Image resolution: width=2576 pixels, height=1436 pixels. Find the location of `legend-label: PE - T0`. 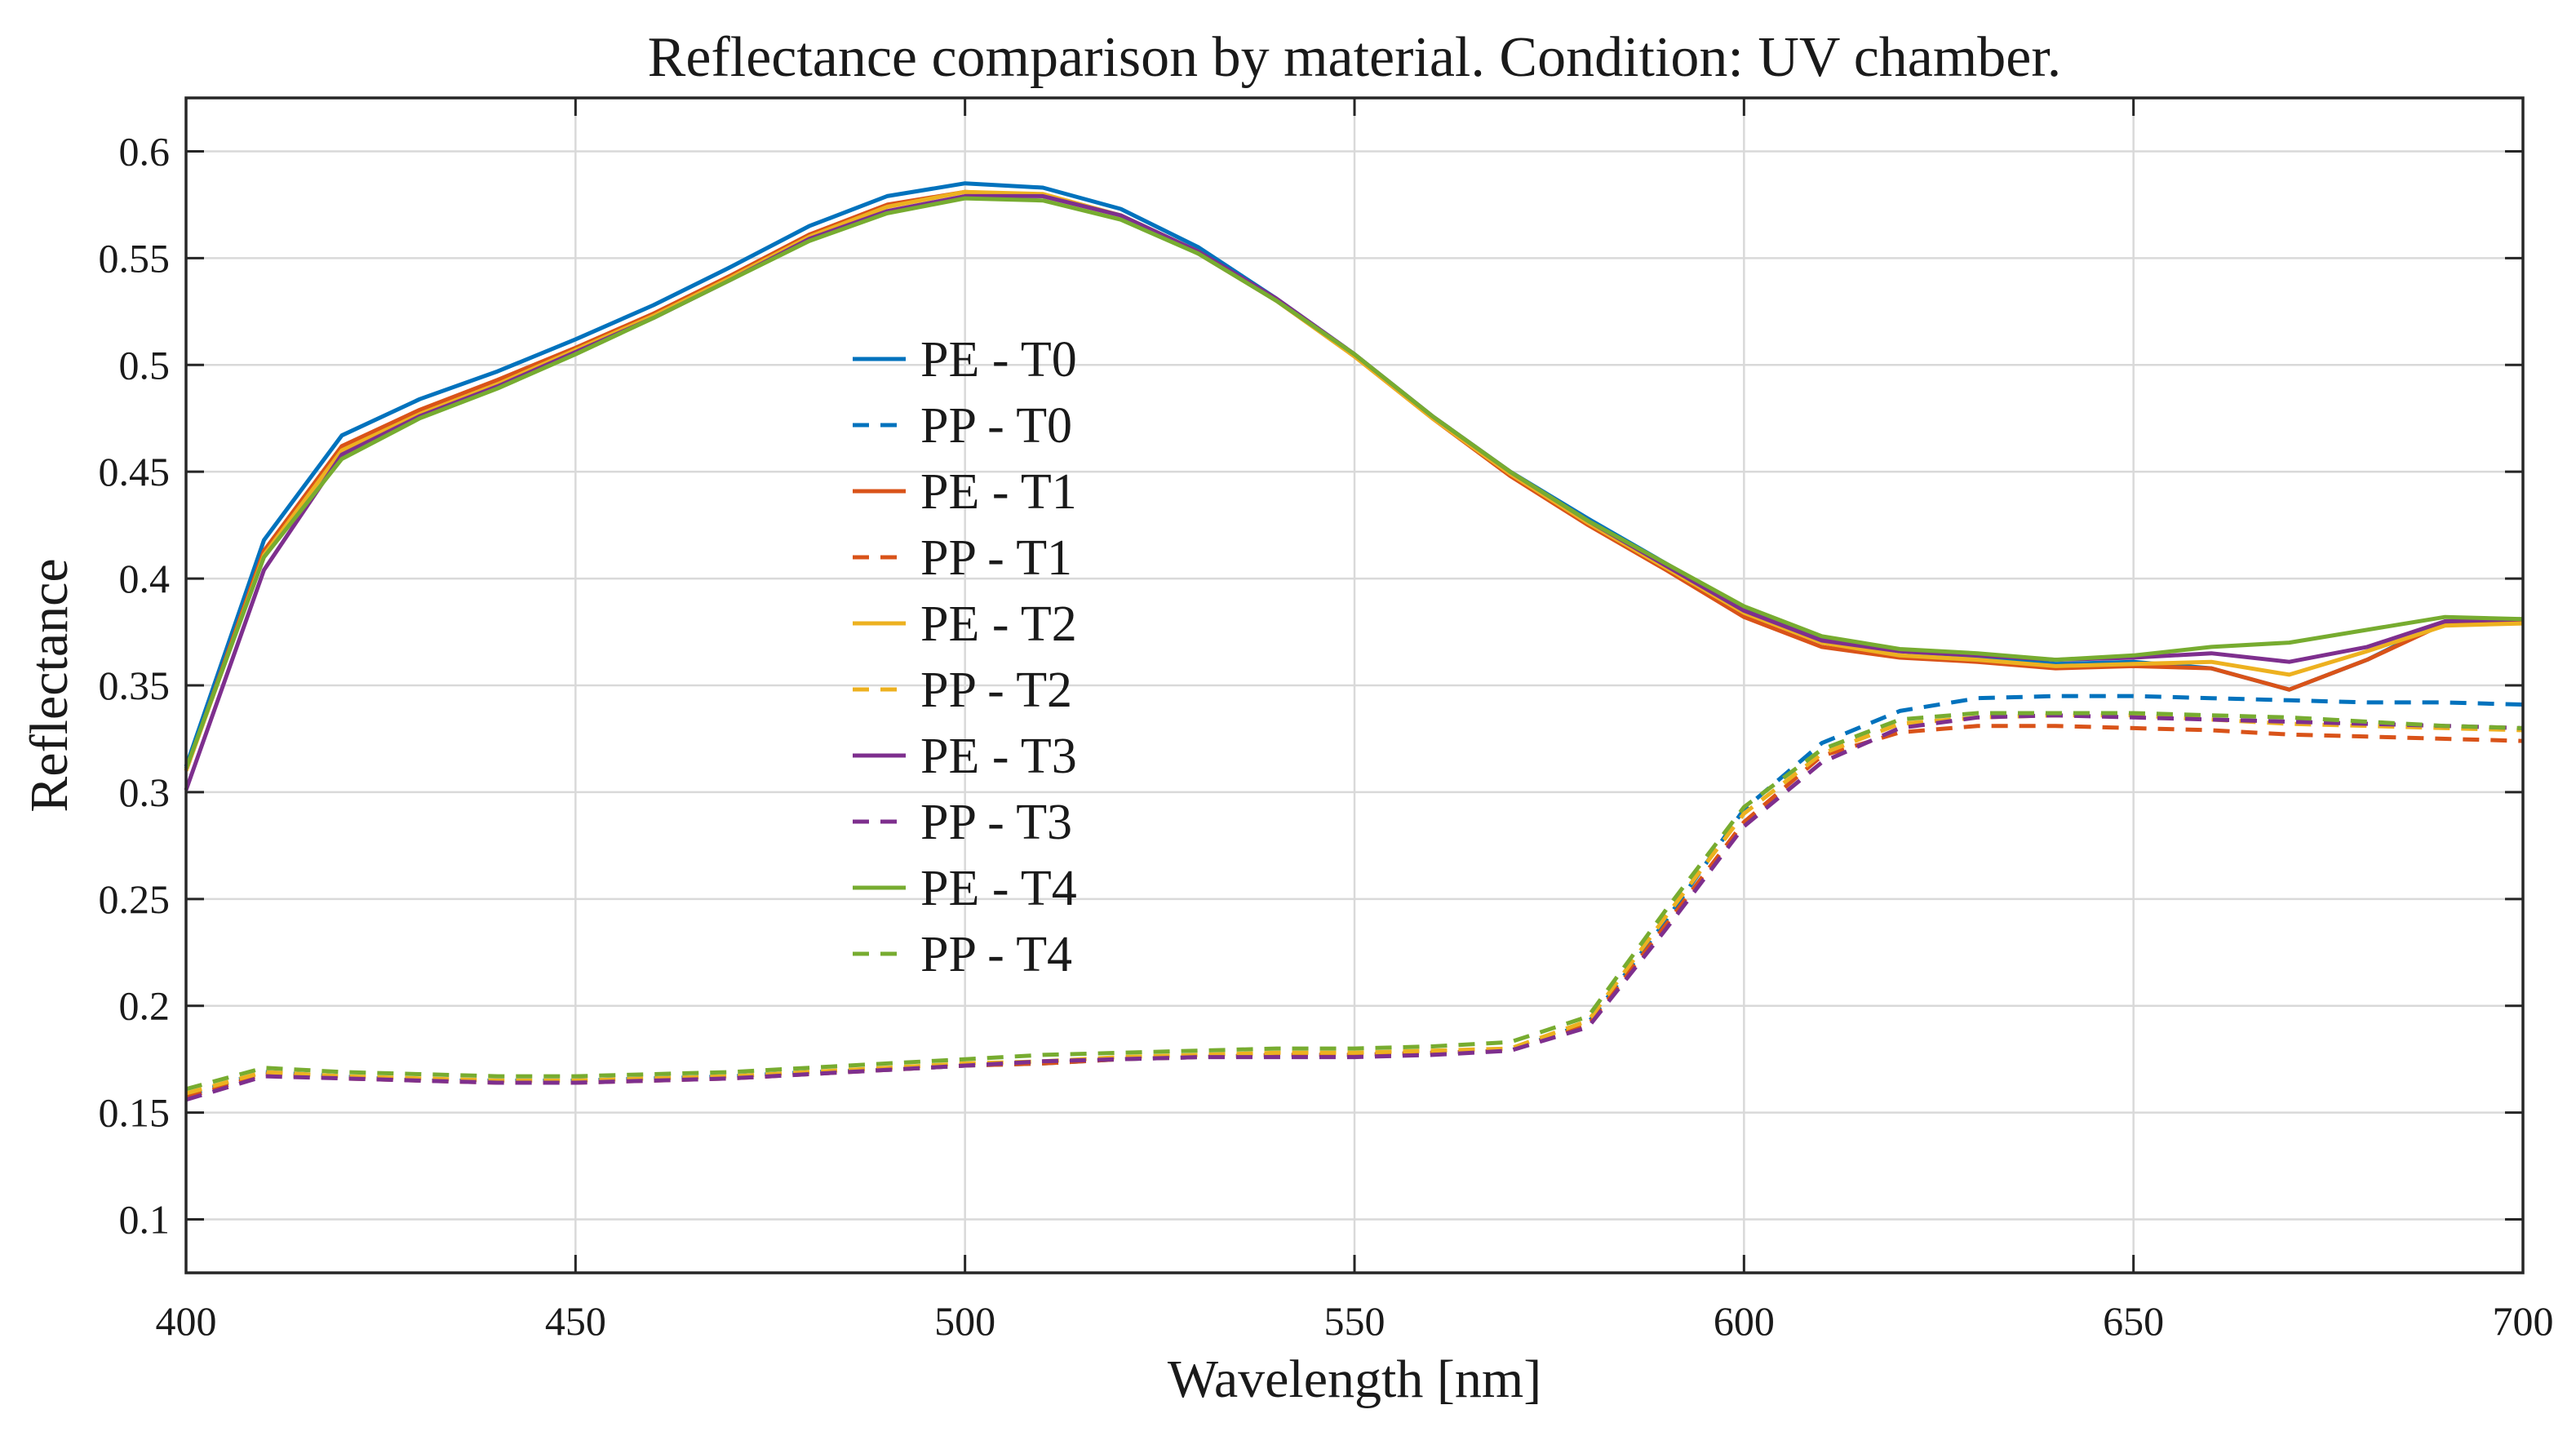

legend-label: PE - T0 is located at coordinates (998, 360).